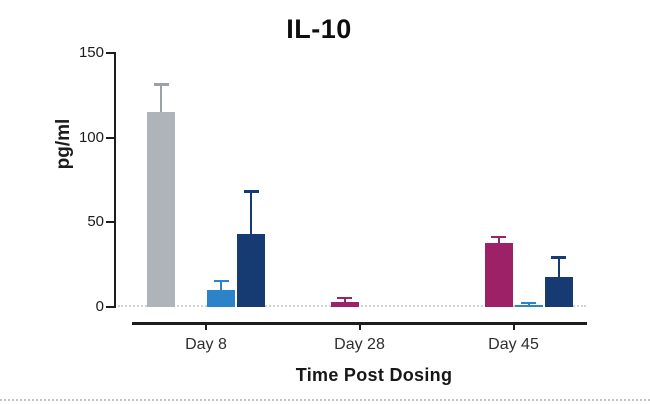 This screenshot has height=404, width=650. Describe the element at coordinates (91, 52) in the screenshot. I see `y-tick-label: 150` at that location.